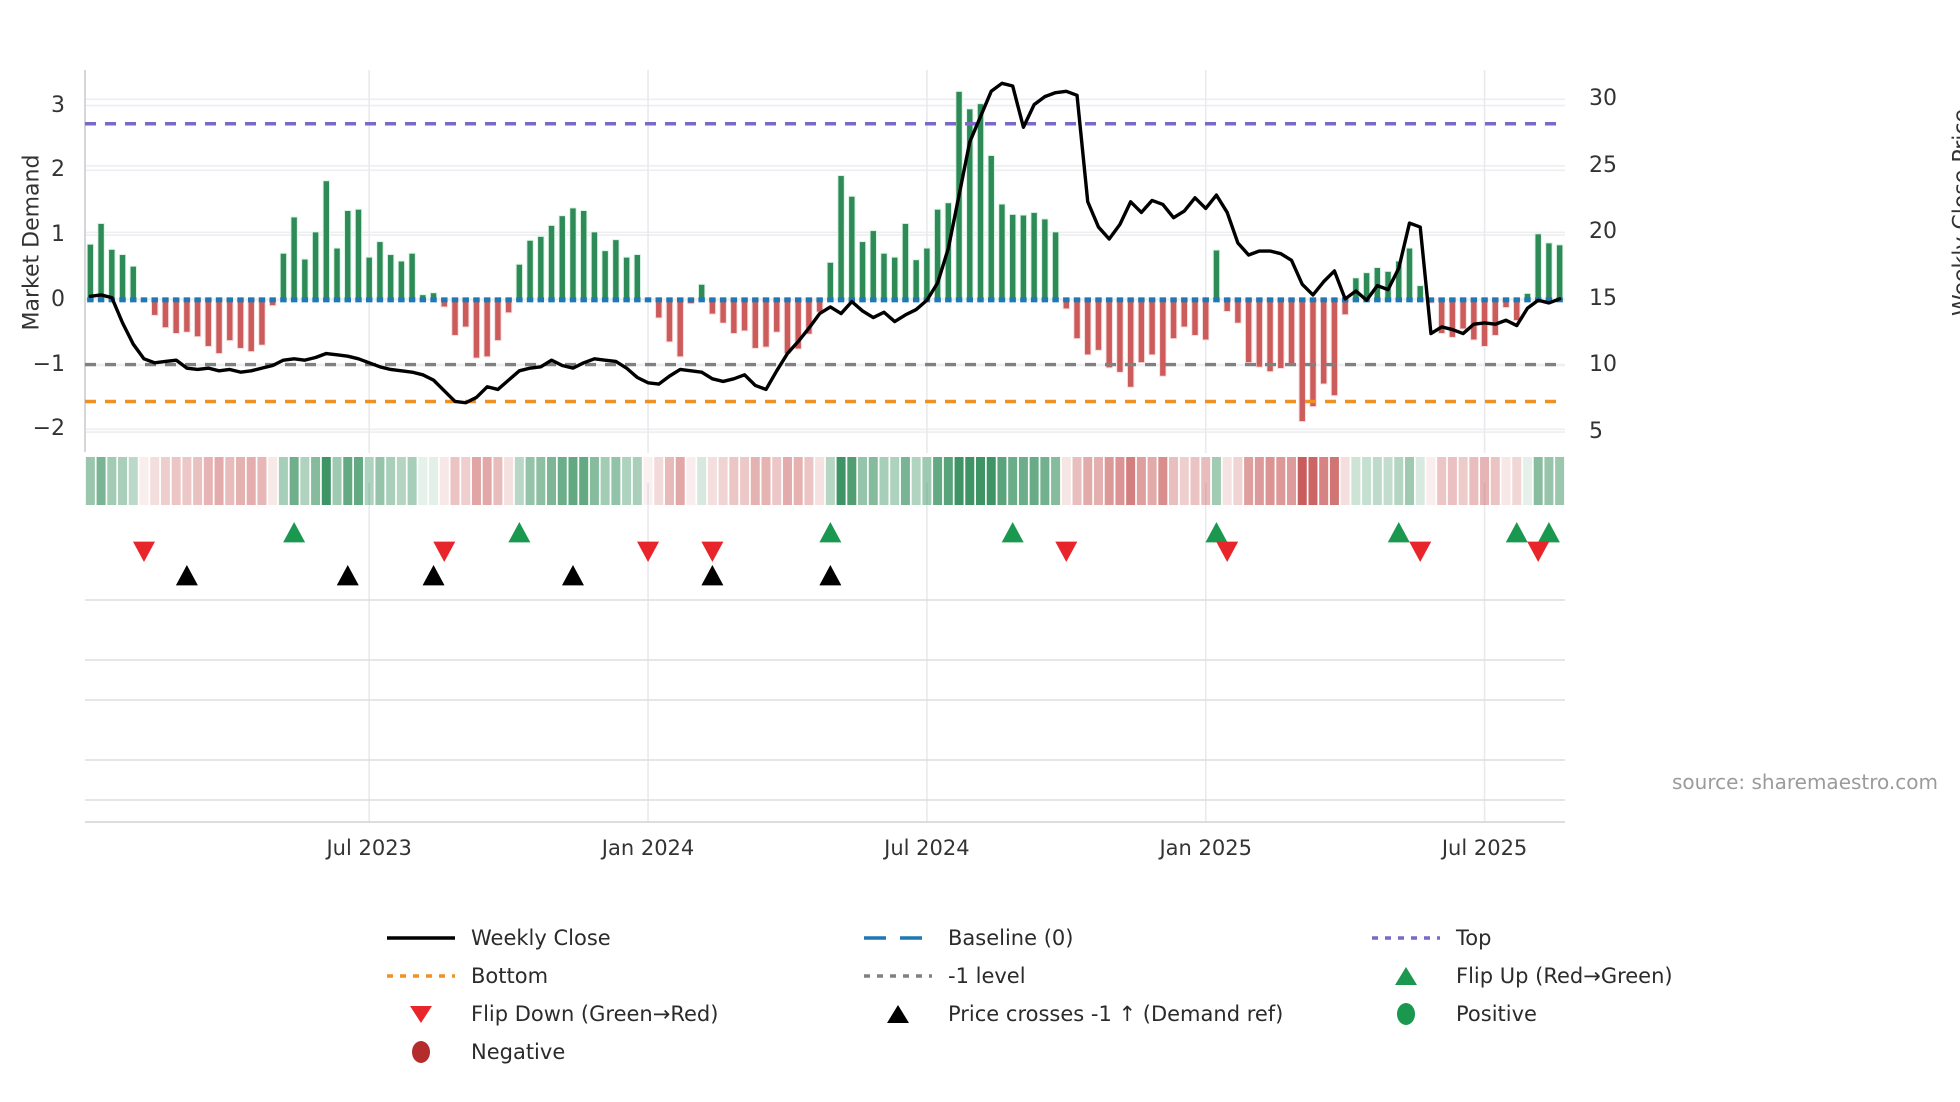 The height and width of the screenshot is (1102, 1960). Describe the element at coordinates (944, 976) in the screenshot. I see `legend-item-minus-1-level: -1 level` at that location.